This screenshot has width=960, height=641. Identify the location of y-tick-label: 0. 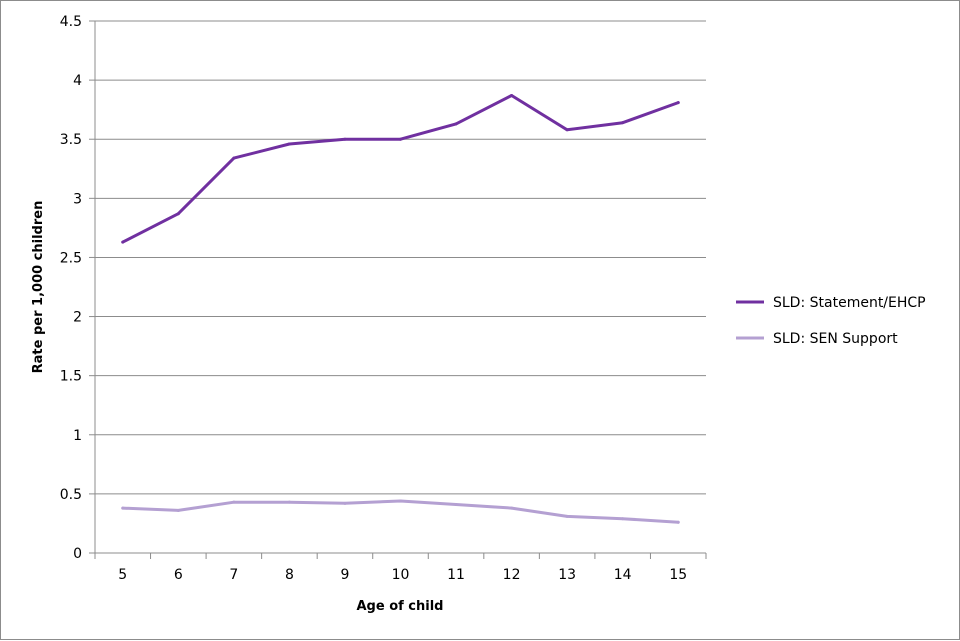
(77, 554).